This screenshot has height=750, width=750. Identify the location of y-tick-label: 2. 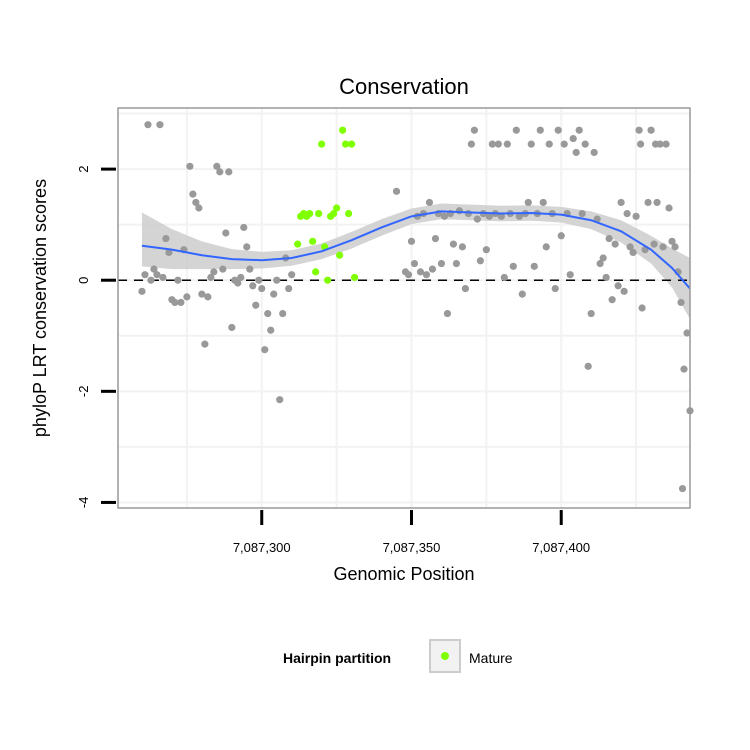
(83, 168).